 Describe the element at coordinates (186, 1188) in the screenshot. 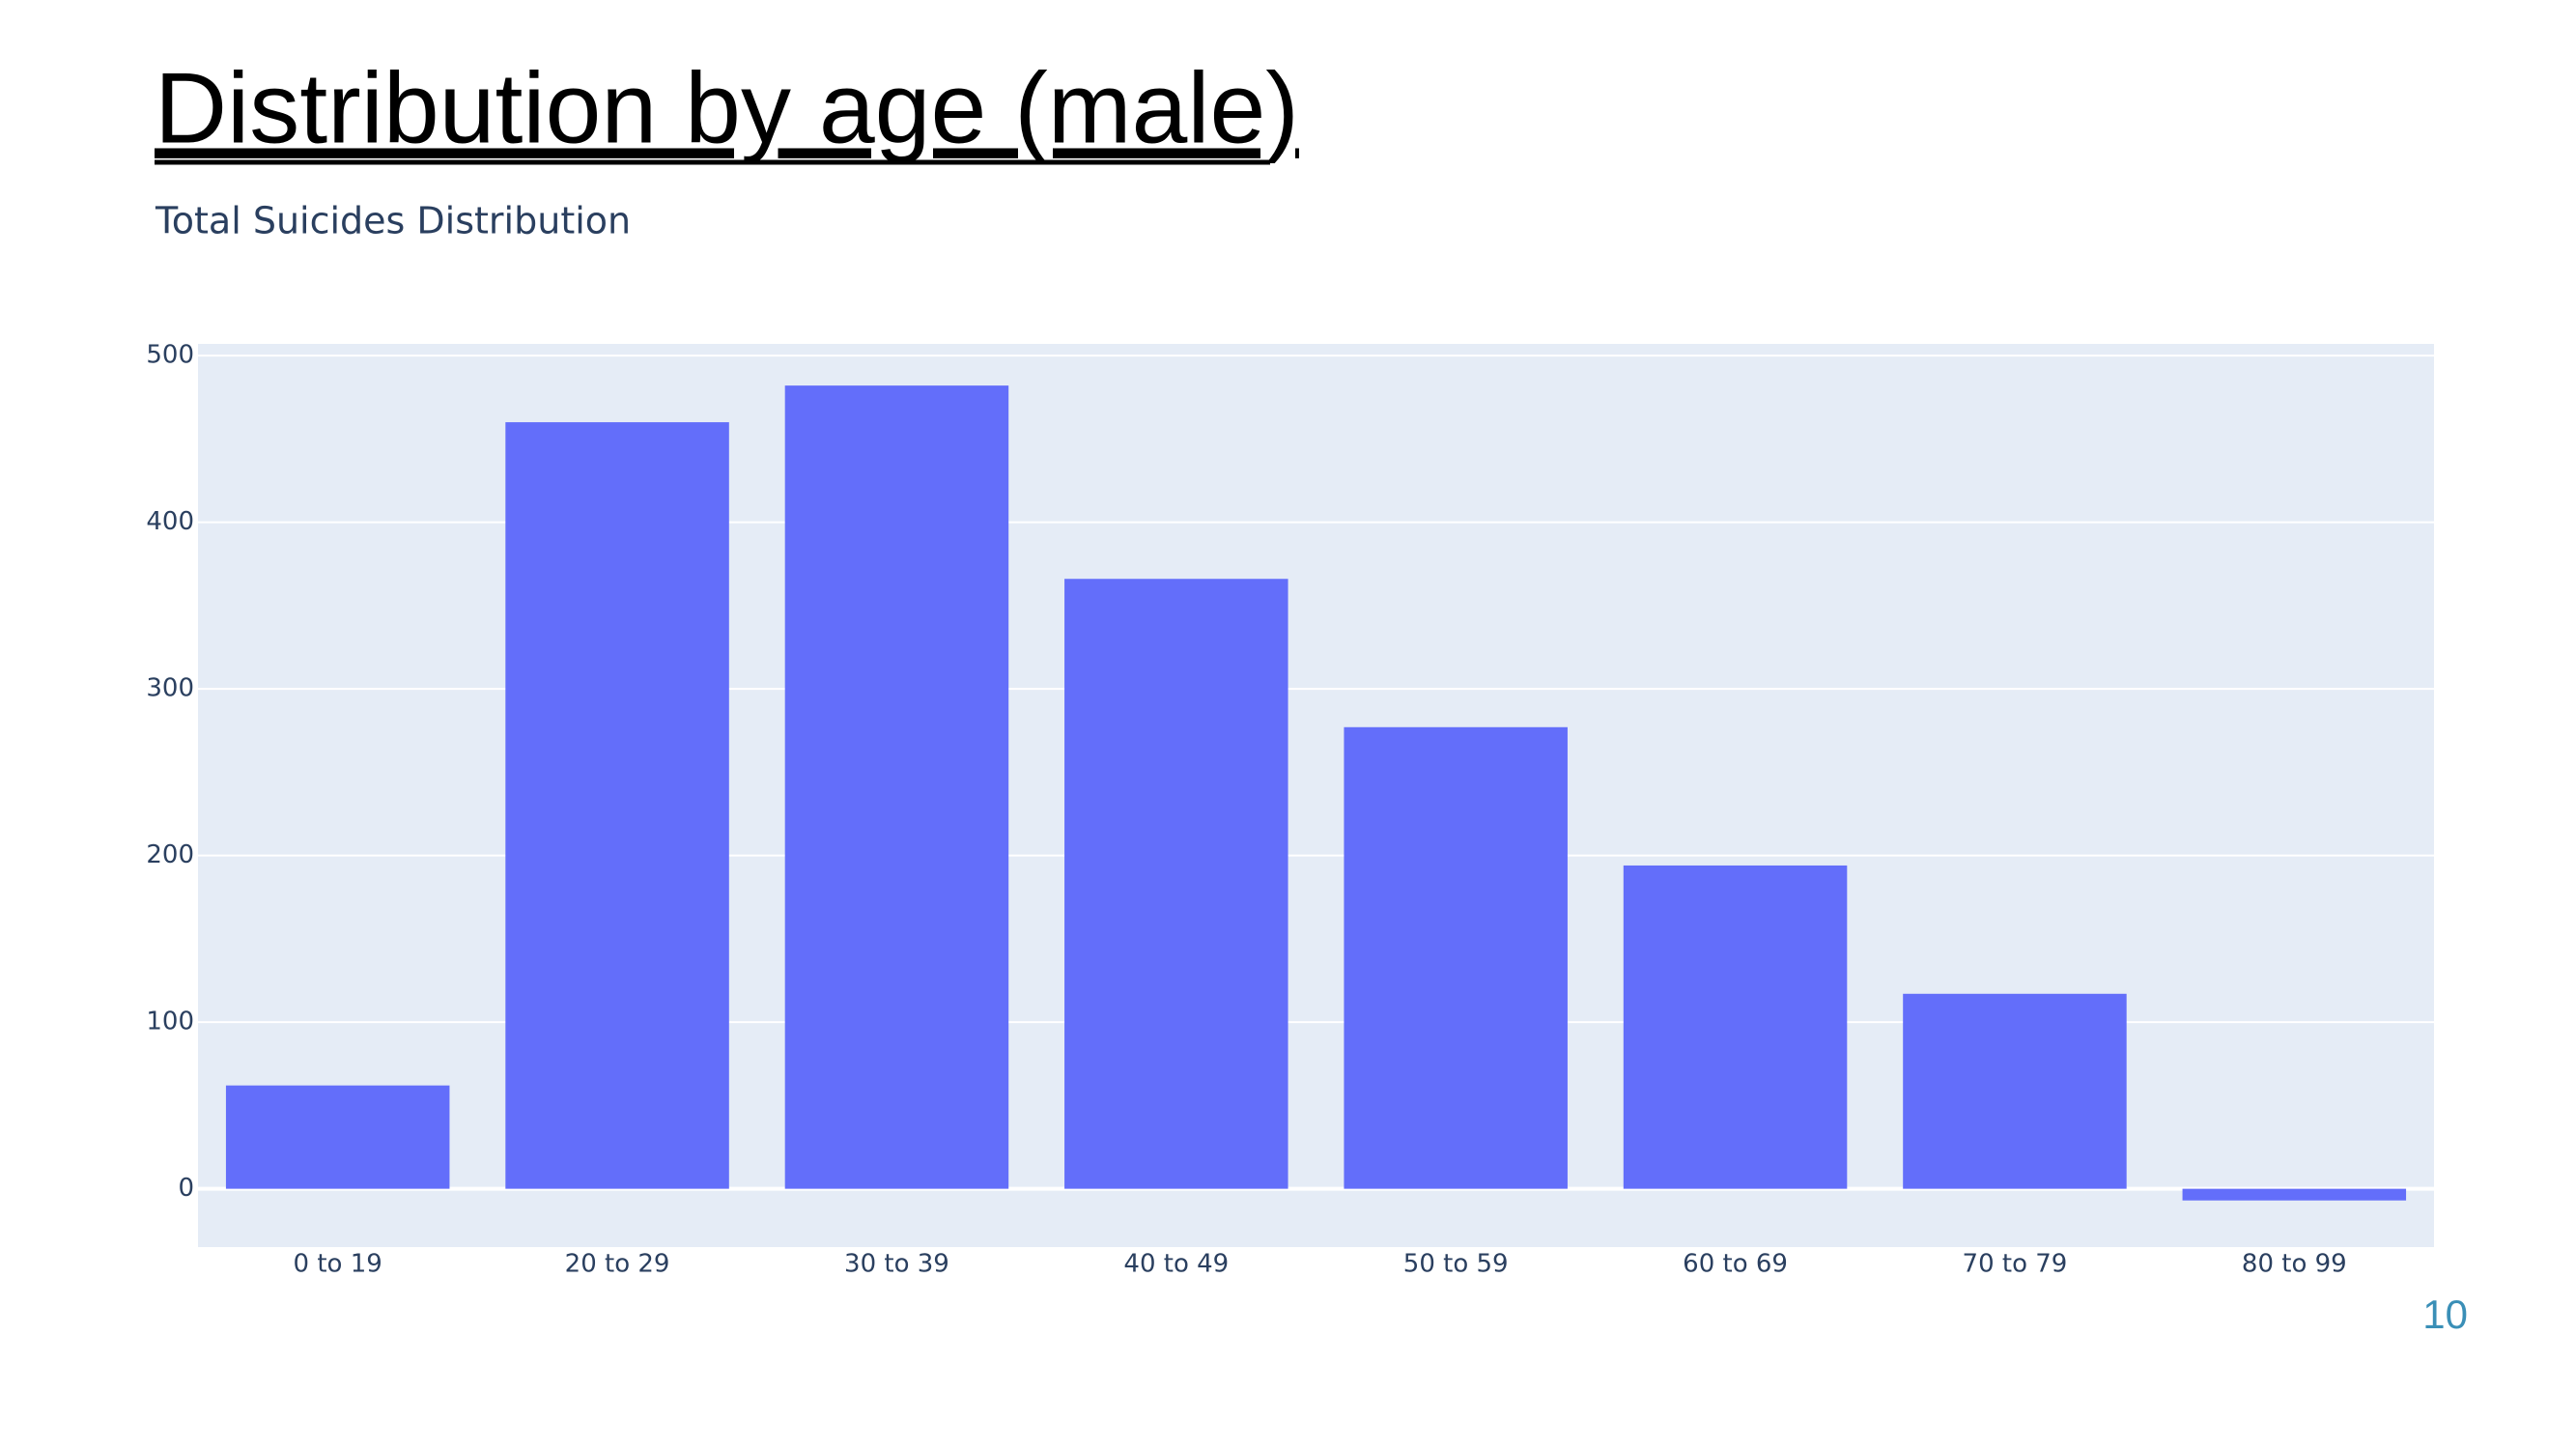

I see `y-tick-label: 0` at that location.